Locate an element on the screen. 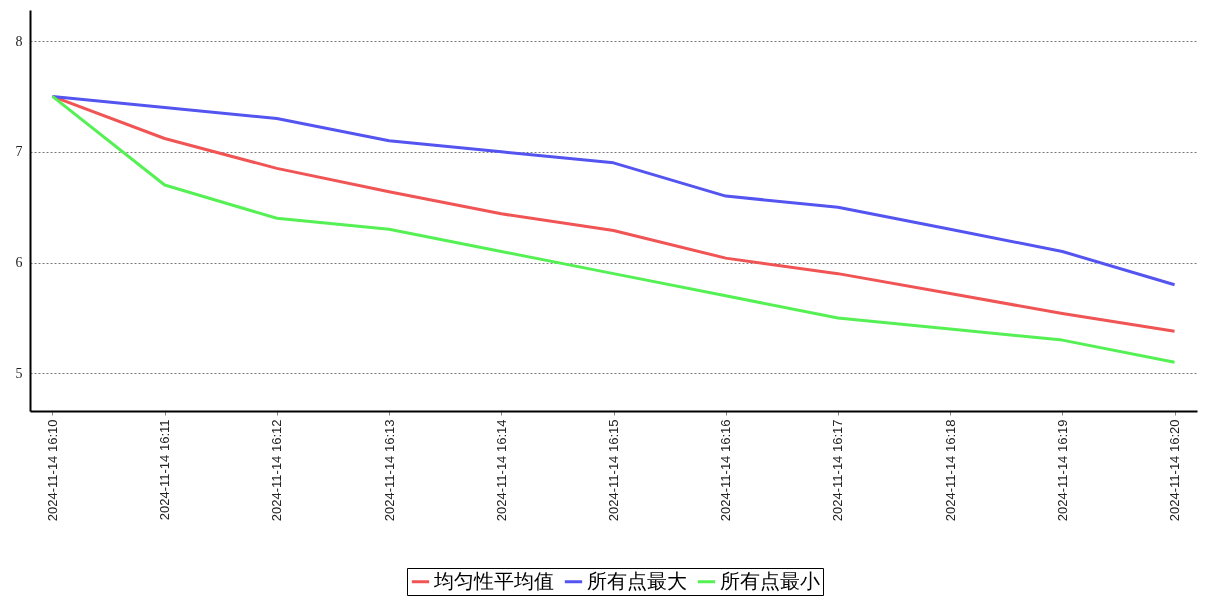  x-tick-label: 2024-11-14 16:12 is located at coordinates (277, 470).